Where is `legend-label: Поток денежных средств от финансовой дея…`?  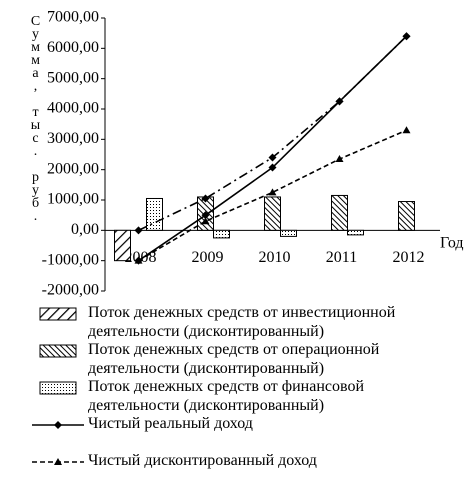 legend-label: Поток денежных средств от финансовой дея… is located at coordinates (226, 396).